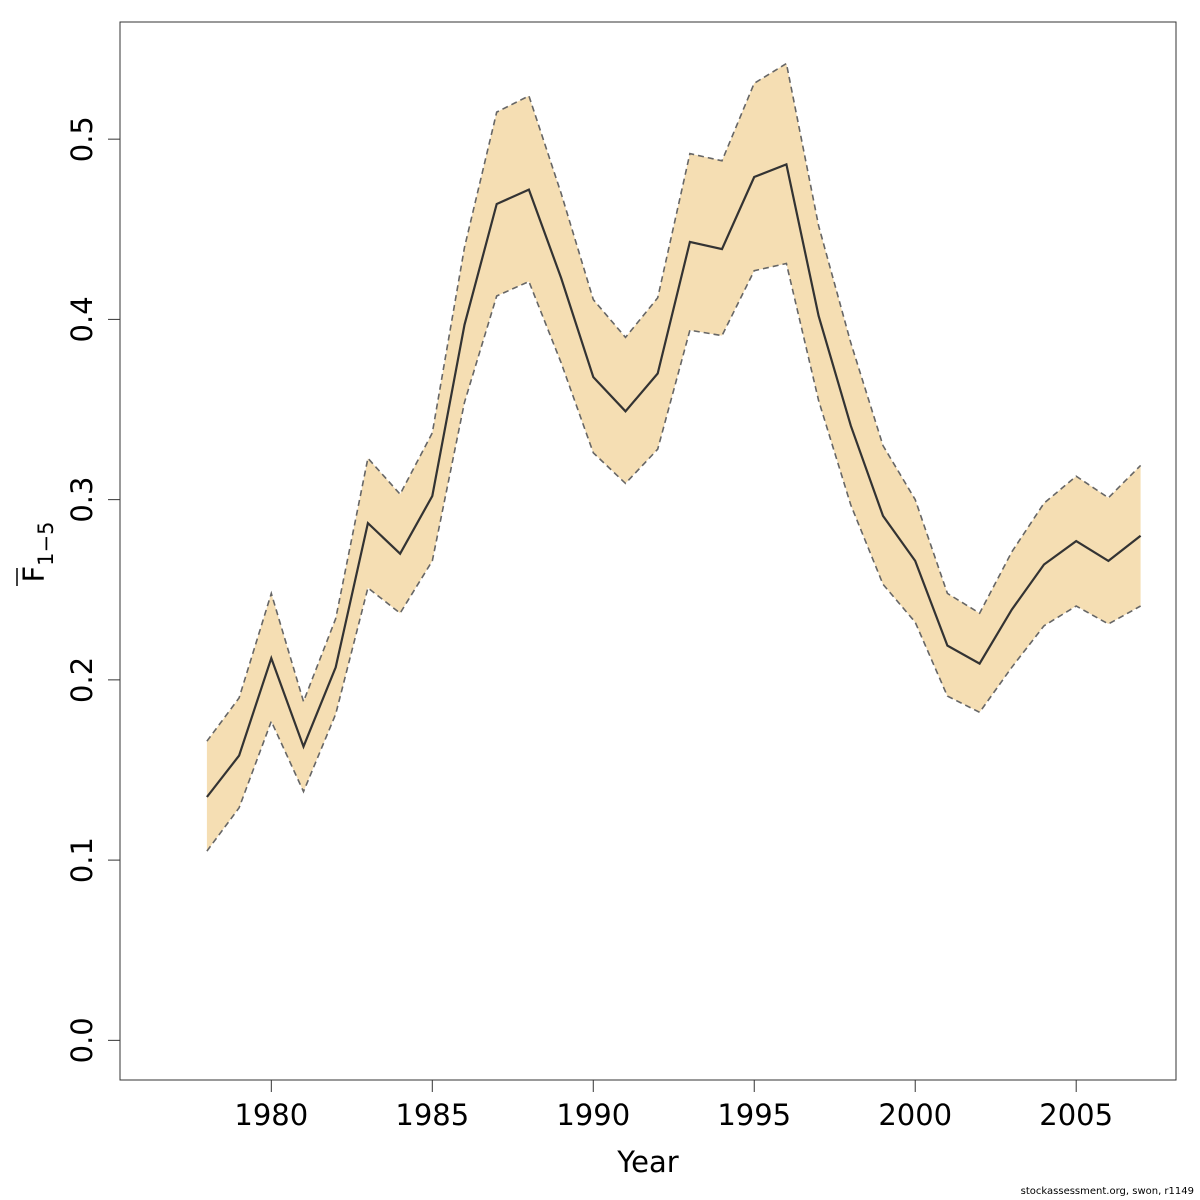  Describe the element at coordinates (1076, 1115) in the screenshot. I see `x-tick-label: 2005` at that location.